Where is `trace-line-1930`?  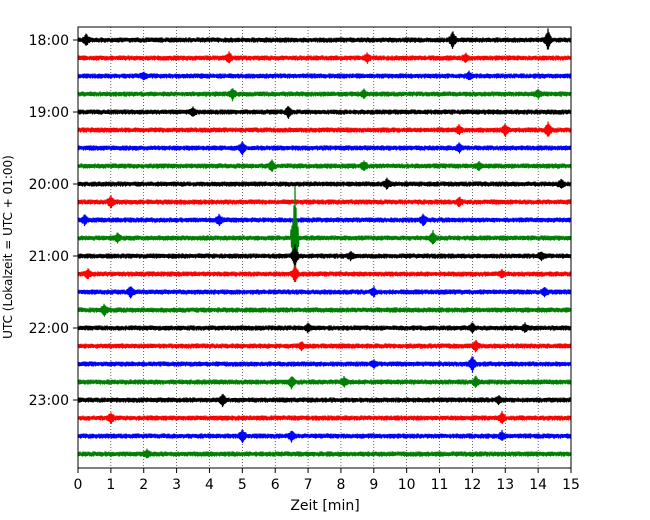 trace-line-1930 is located at coordinates (324, 148).